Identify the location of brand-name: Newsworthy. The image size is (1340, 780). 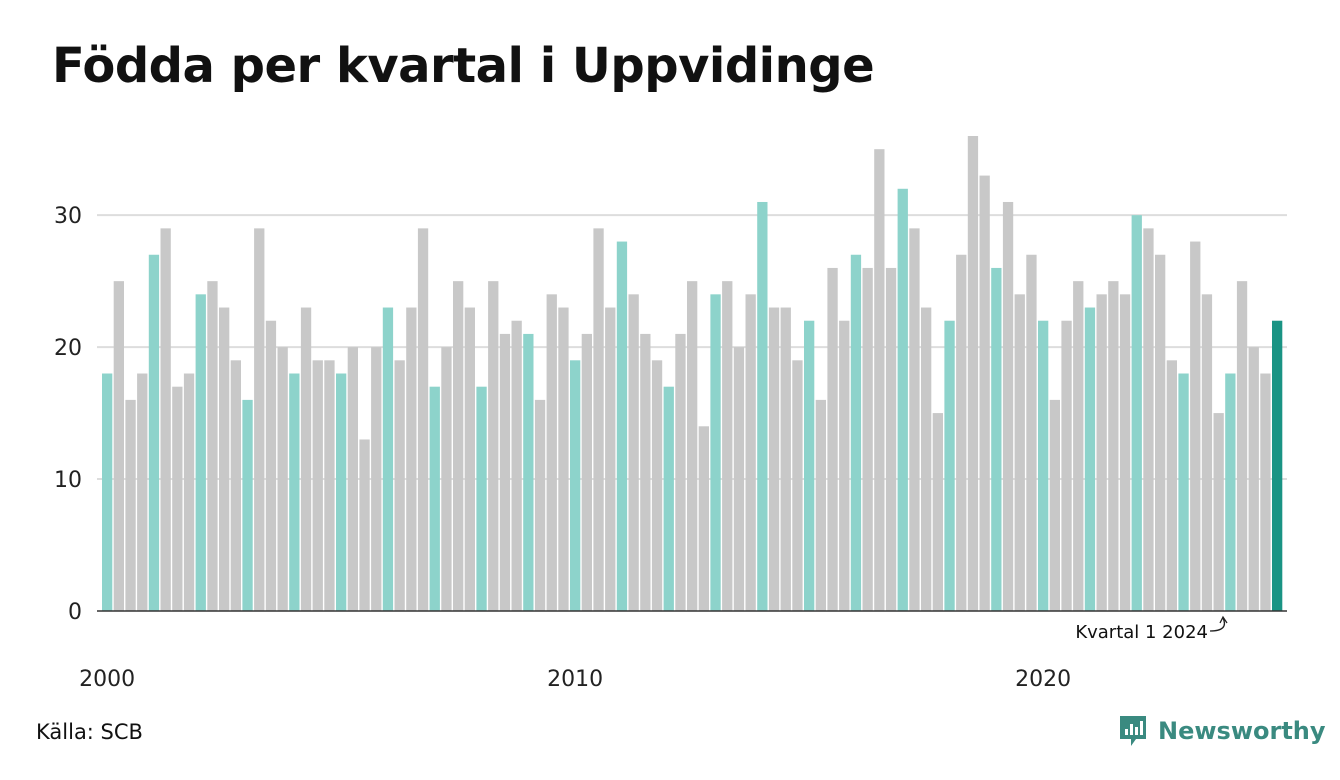
(1242, 731).